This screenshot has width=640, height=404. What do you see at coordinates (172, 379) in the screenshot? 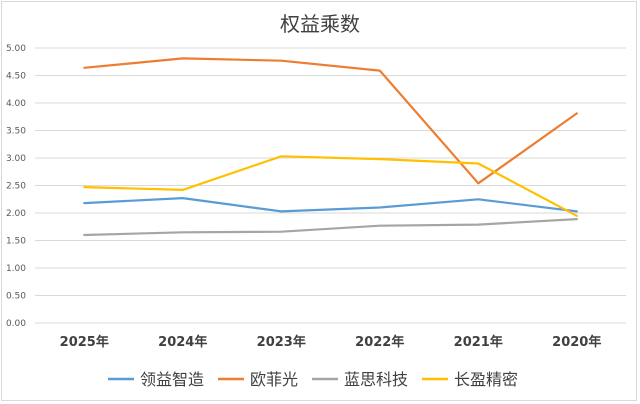
I see `legend-label: 领益智造` at bounding box center [172, 379].